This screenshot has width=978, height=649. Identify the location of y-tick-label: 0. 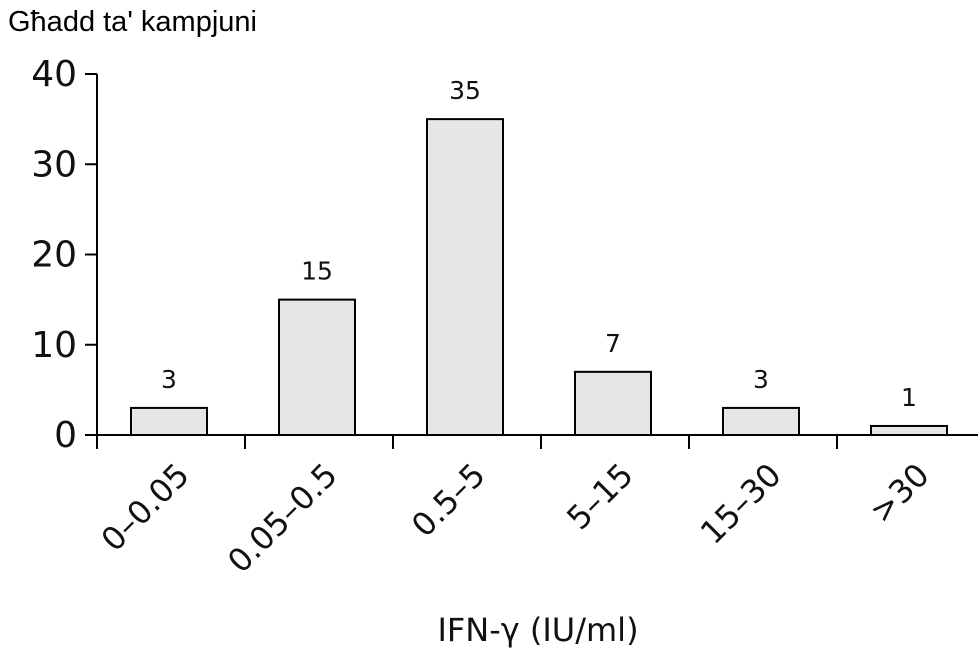
(65, 435).